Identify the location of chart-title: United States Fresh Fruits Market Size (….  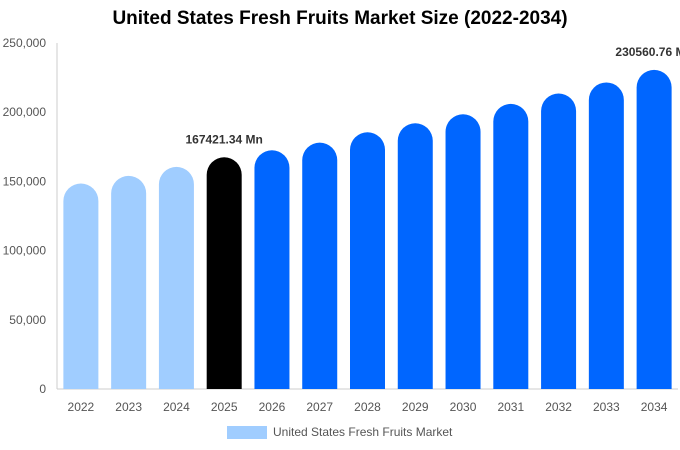
(340, 18).